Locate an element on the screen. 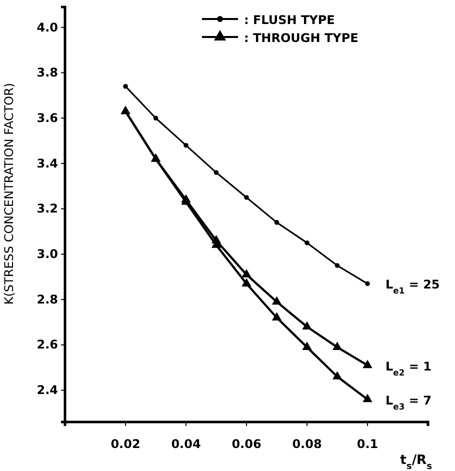 This screenshot has height=471, width=455. legend-label: : THROUGH TYPE is located at coordinates (301, 38).